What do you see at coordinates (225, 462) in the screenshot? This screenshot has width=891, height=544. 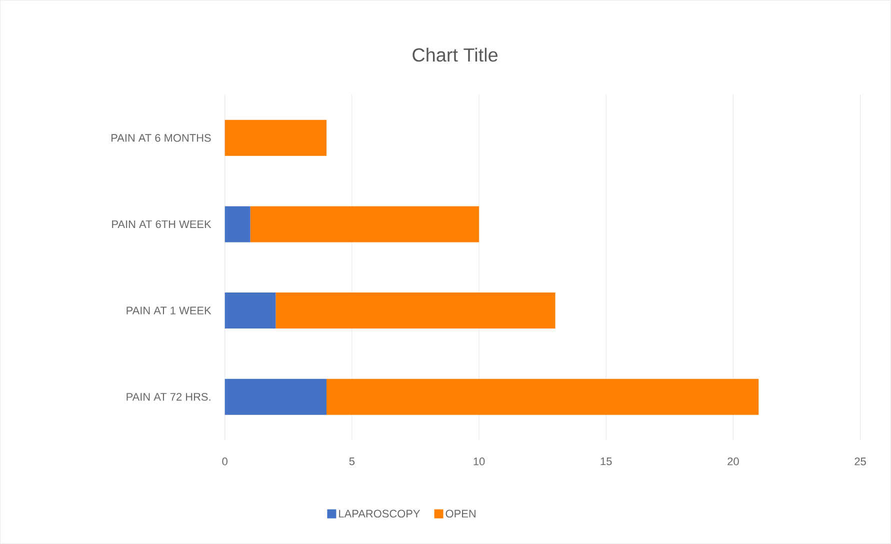 I see `x-tick-label: 0` at bounding box center [225, 462].